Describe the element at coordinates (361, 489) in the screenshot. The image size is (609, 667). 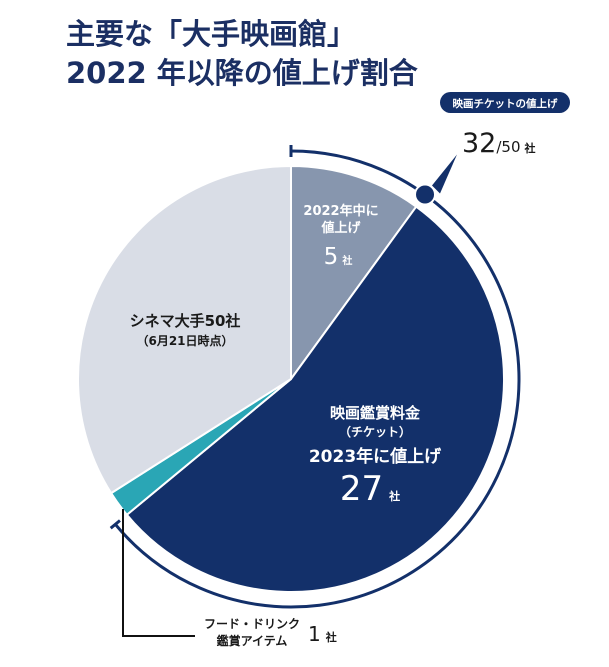
I see `label-2023-number: 27` at that location.